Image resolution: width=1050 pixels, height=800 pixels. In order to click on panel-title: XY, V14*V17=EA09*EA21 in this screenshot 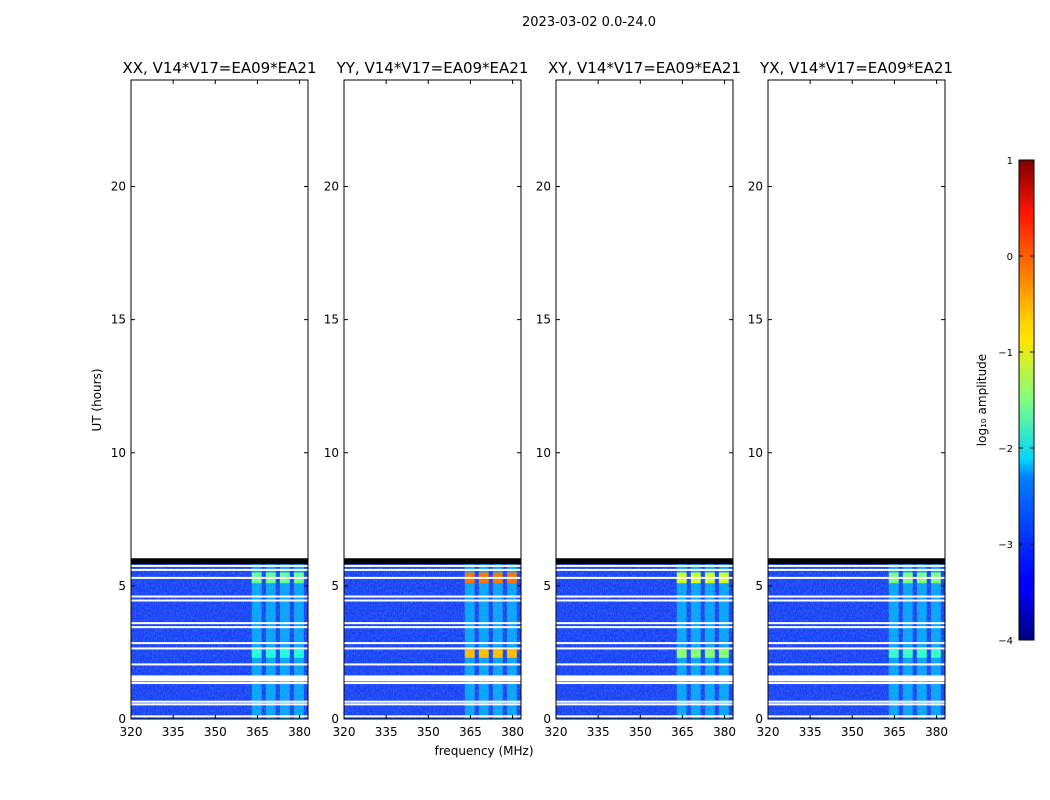, I will do `click(644, 68)`.